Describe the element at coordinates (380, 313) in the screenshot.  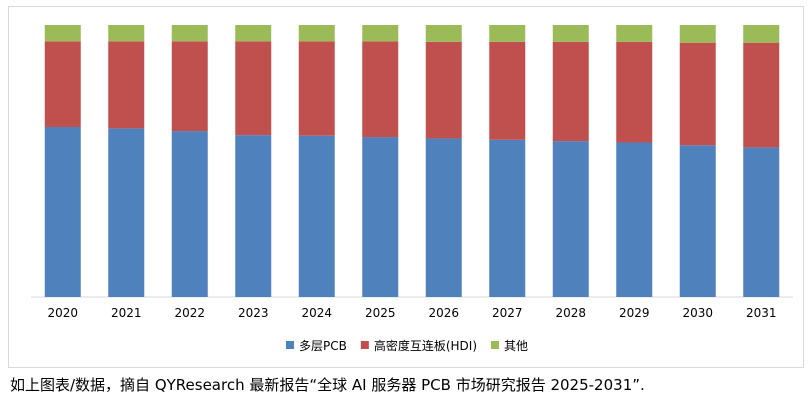
I see `x-tick-label-2025: 2025` at that location.